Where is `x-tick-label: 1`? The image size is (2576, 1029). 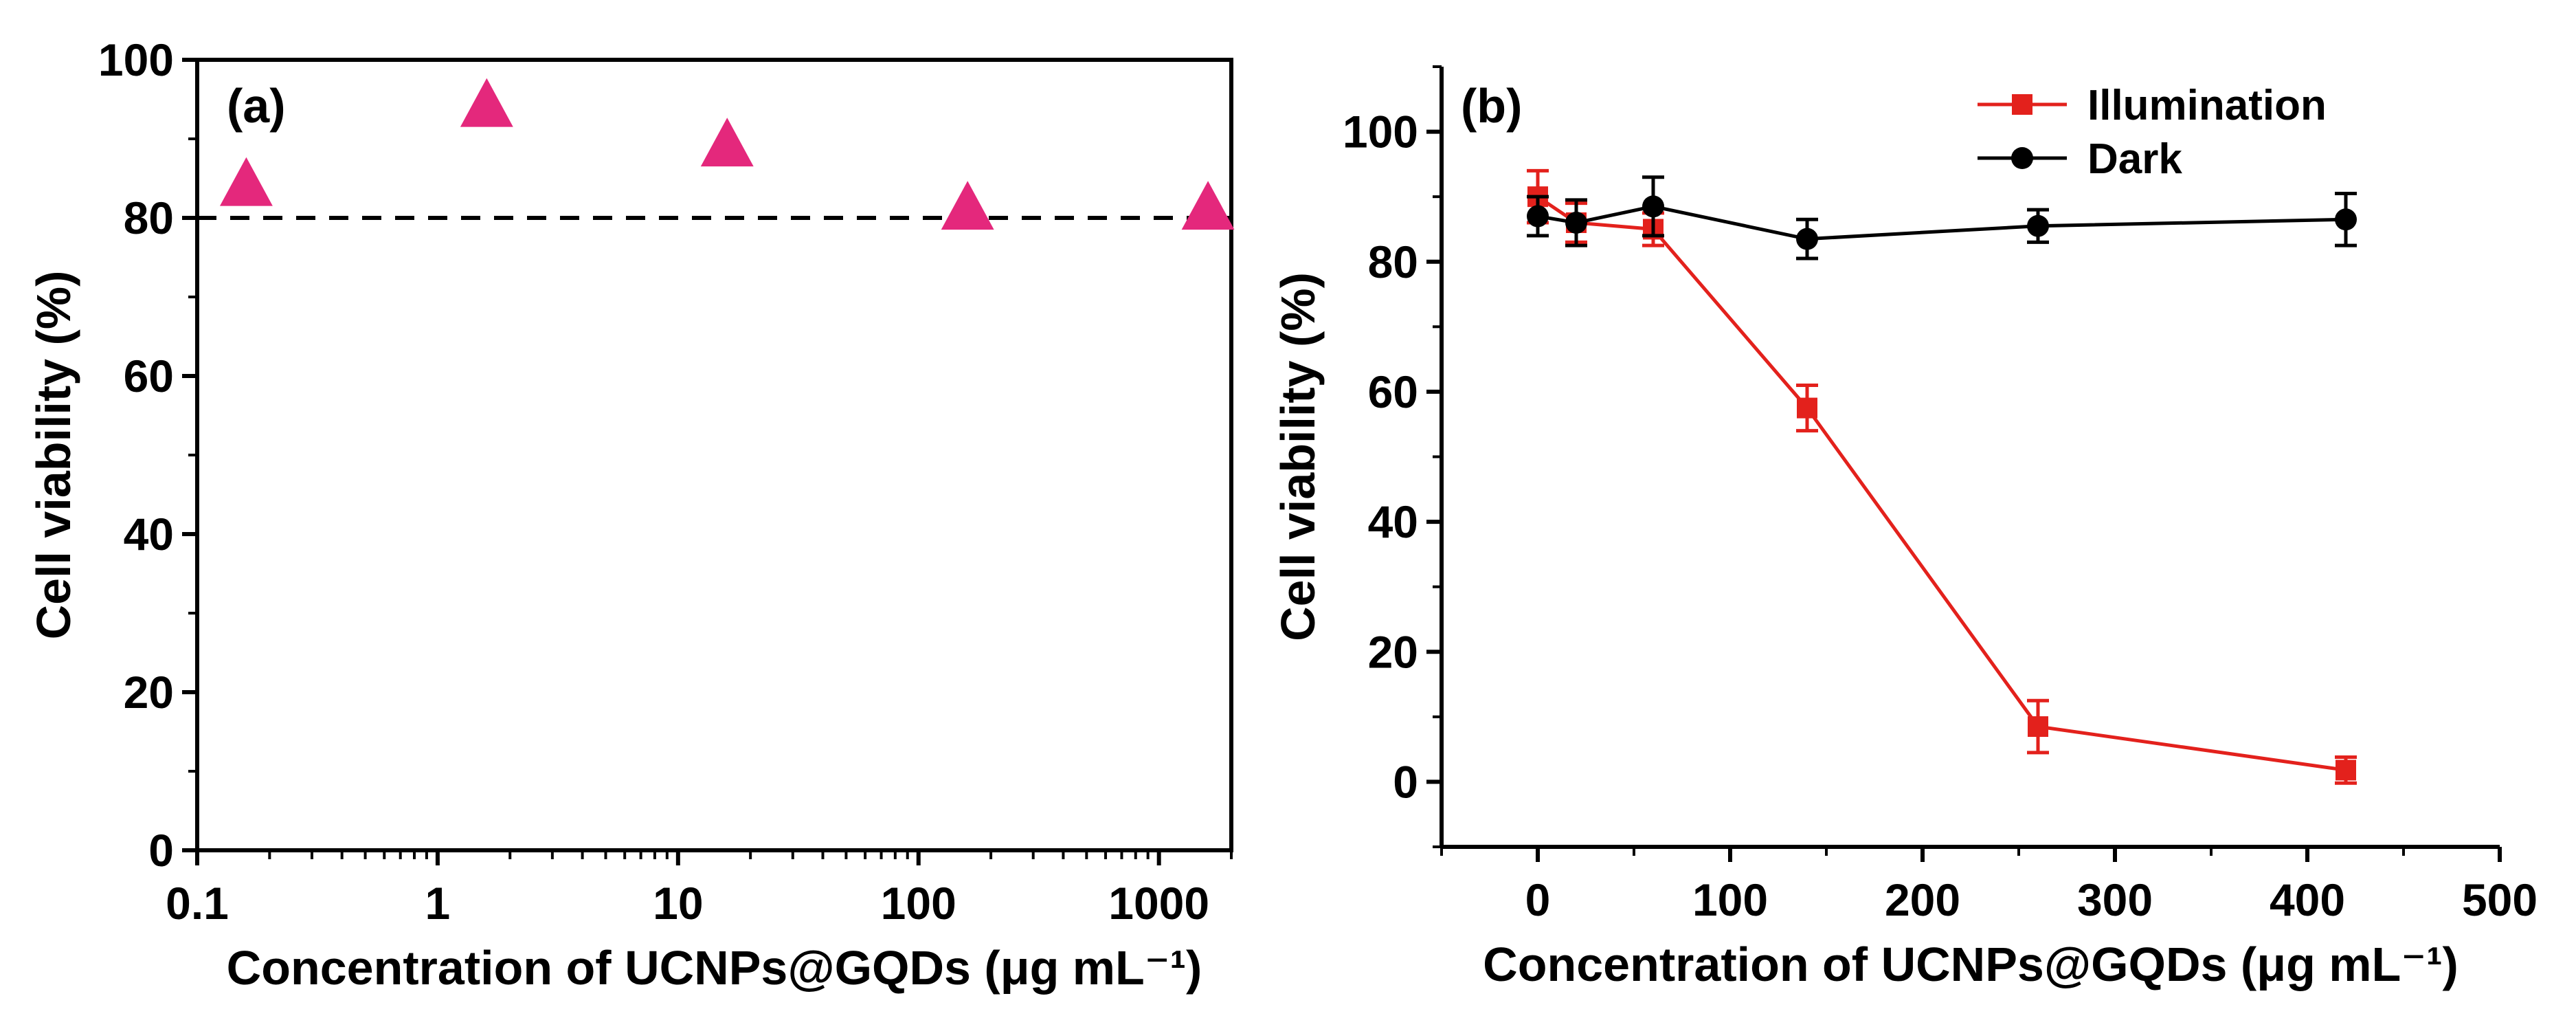
x-tick-label: 1 is located at coordinates (438, 903).